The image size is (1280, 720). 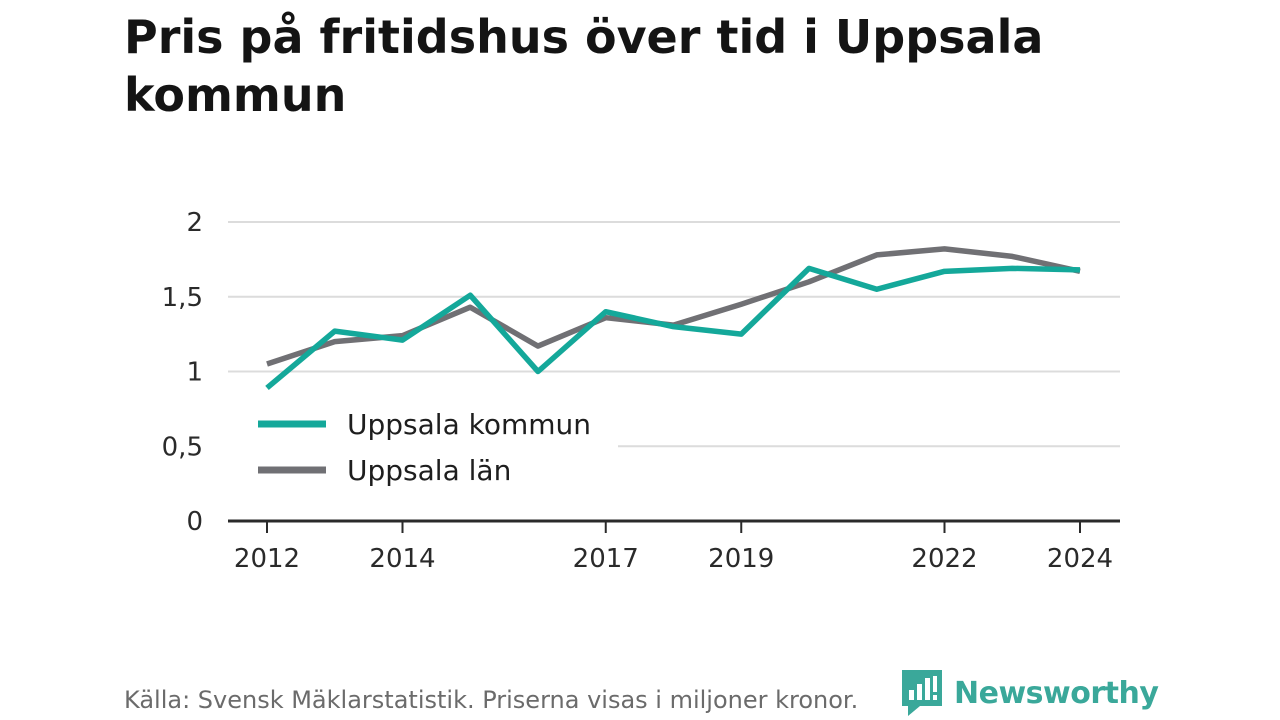 I want to click on legend-label-0: Uppsala kommun, so click(x=469, y=424).